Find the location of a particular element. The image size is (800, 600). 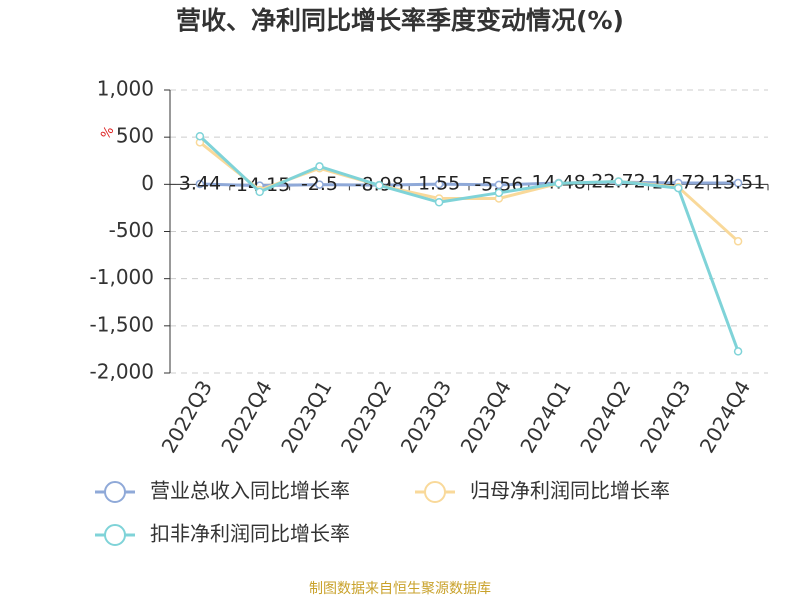

x-tick-label: 2023Q3 is located at coordinates (426, 416).